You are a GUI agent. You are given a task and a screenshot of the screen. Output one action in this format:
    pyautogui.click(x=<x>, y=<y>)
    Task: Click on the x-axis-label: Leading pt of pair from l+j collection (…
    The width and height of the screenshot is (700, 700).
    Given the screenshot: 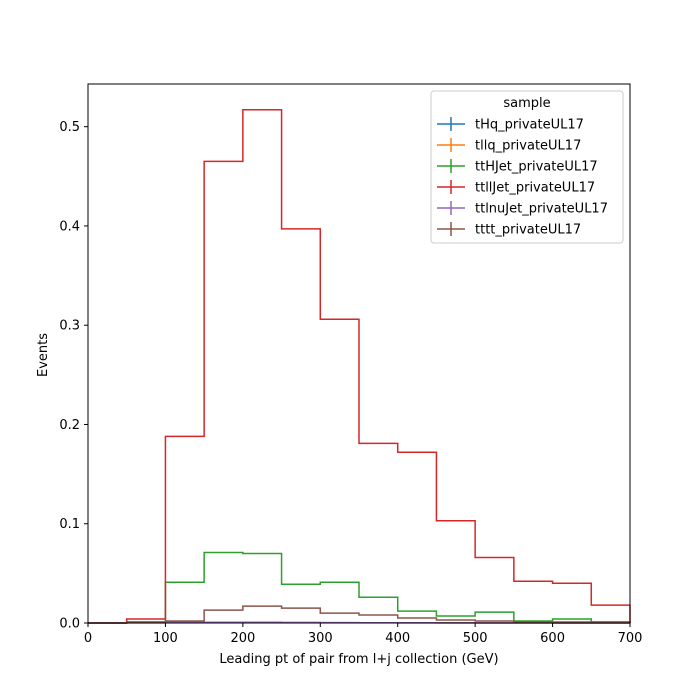 What is the action you would take?
    pyautogui.click(x=358, y=659)
    